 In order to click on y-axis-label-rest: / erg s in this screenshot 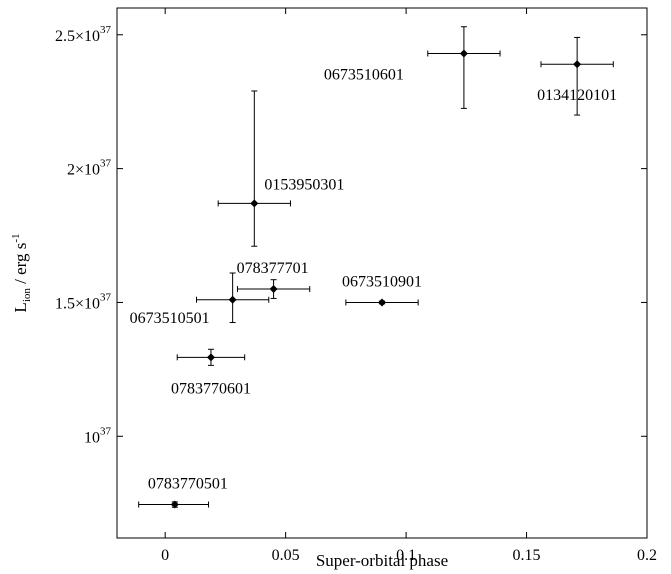, I will do `click(20, 266)`.